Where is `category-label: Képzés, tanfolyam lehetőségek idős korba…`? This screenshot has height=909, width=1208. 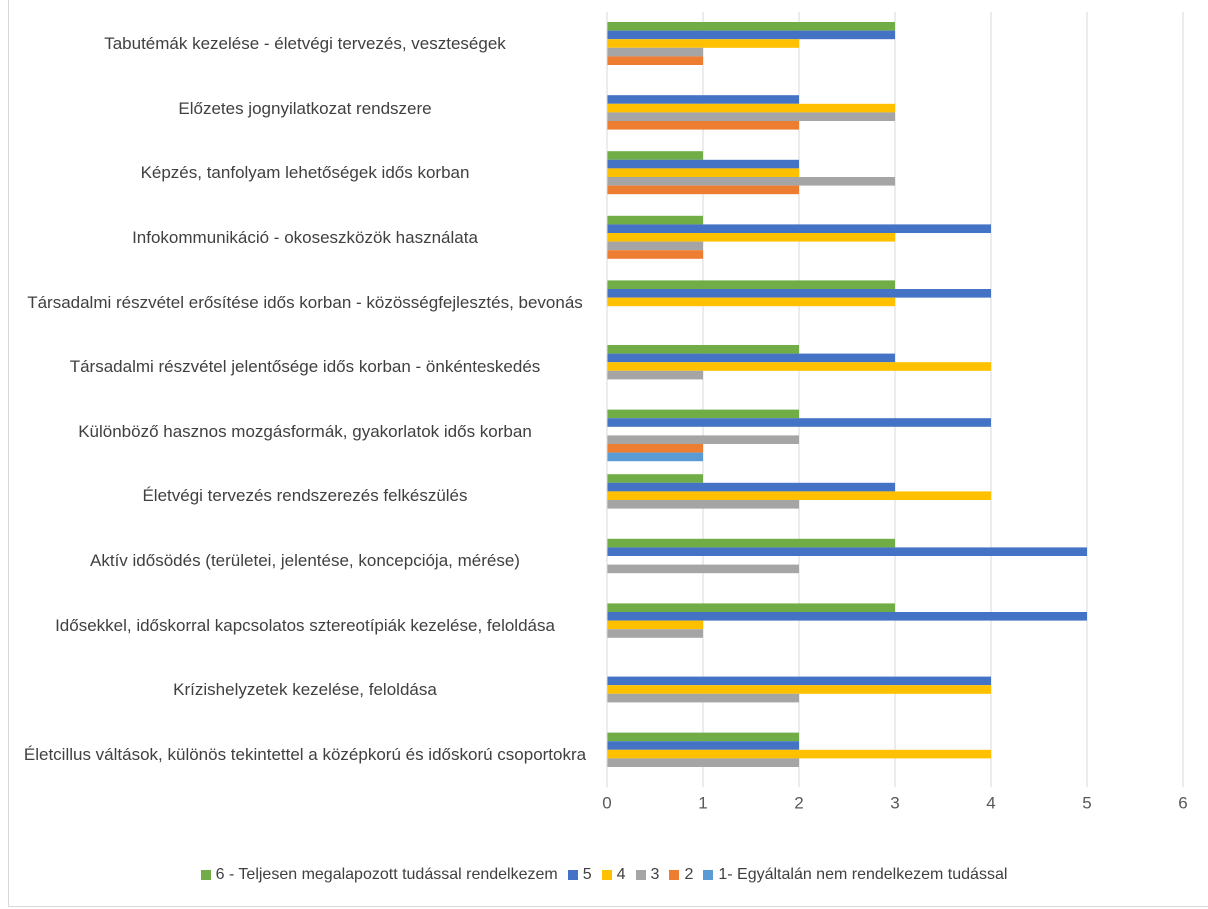 category-label: Képzés, tanfolyam lehetőségek idős korba… is located at coordinates (305, 173).